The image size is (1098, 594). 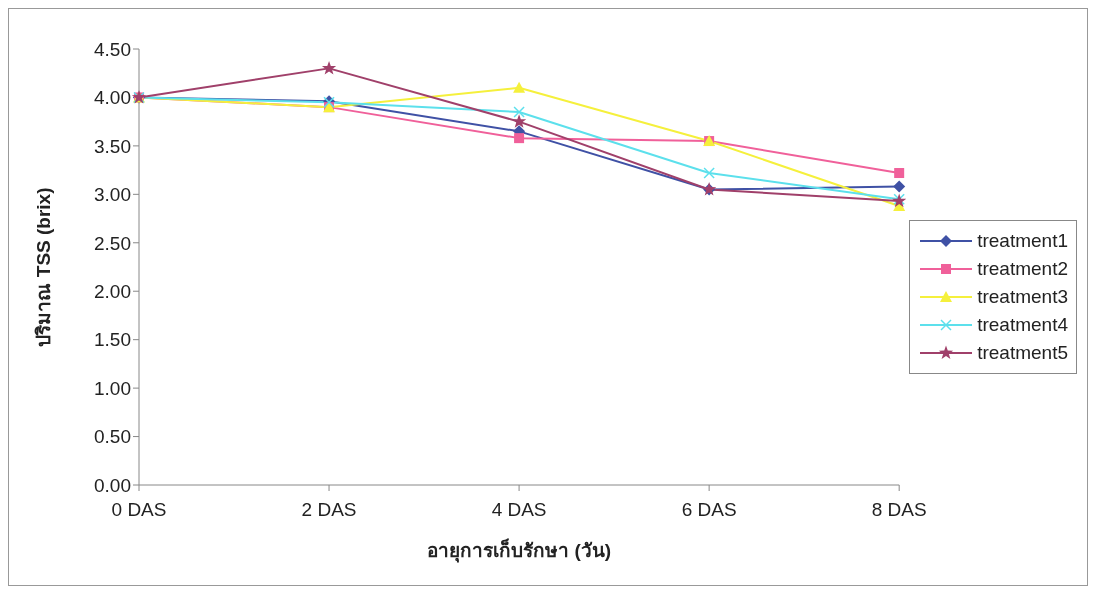 I want to click on x-tick-label: 2 DAS, so click(x=329, y=510).